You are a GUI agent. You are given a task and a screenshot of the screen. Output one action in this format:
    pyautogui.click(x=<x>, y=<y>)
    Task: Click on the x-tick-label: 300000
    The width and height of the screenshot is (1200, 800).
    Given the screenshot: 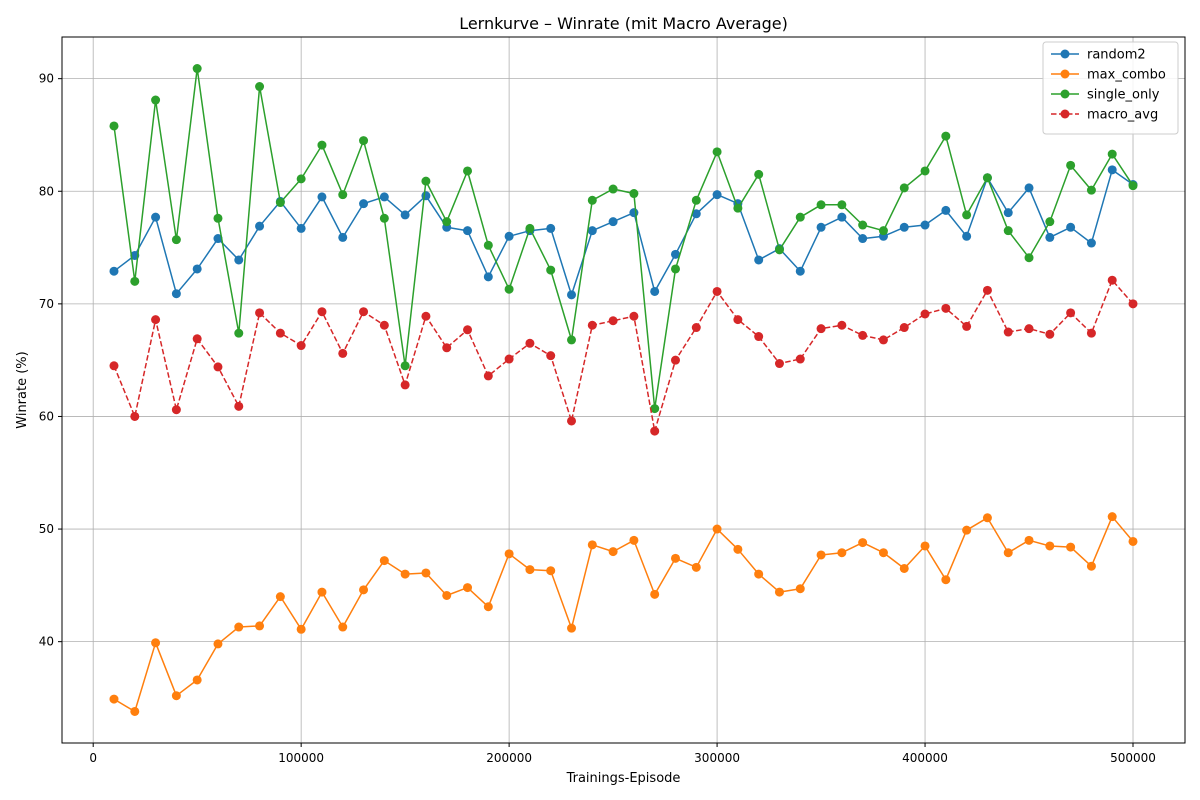 What is the action you would take?
    pyautogui.click(x=717, y=758)
    